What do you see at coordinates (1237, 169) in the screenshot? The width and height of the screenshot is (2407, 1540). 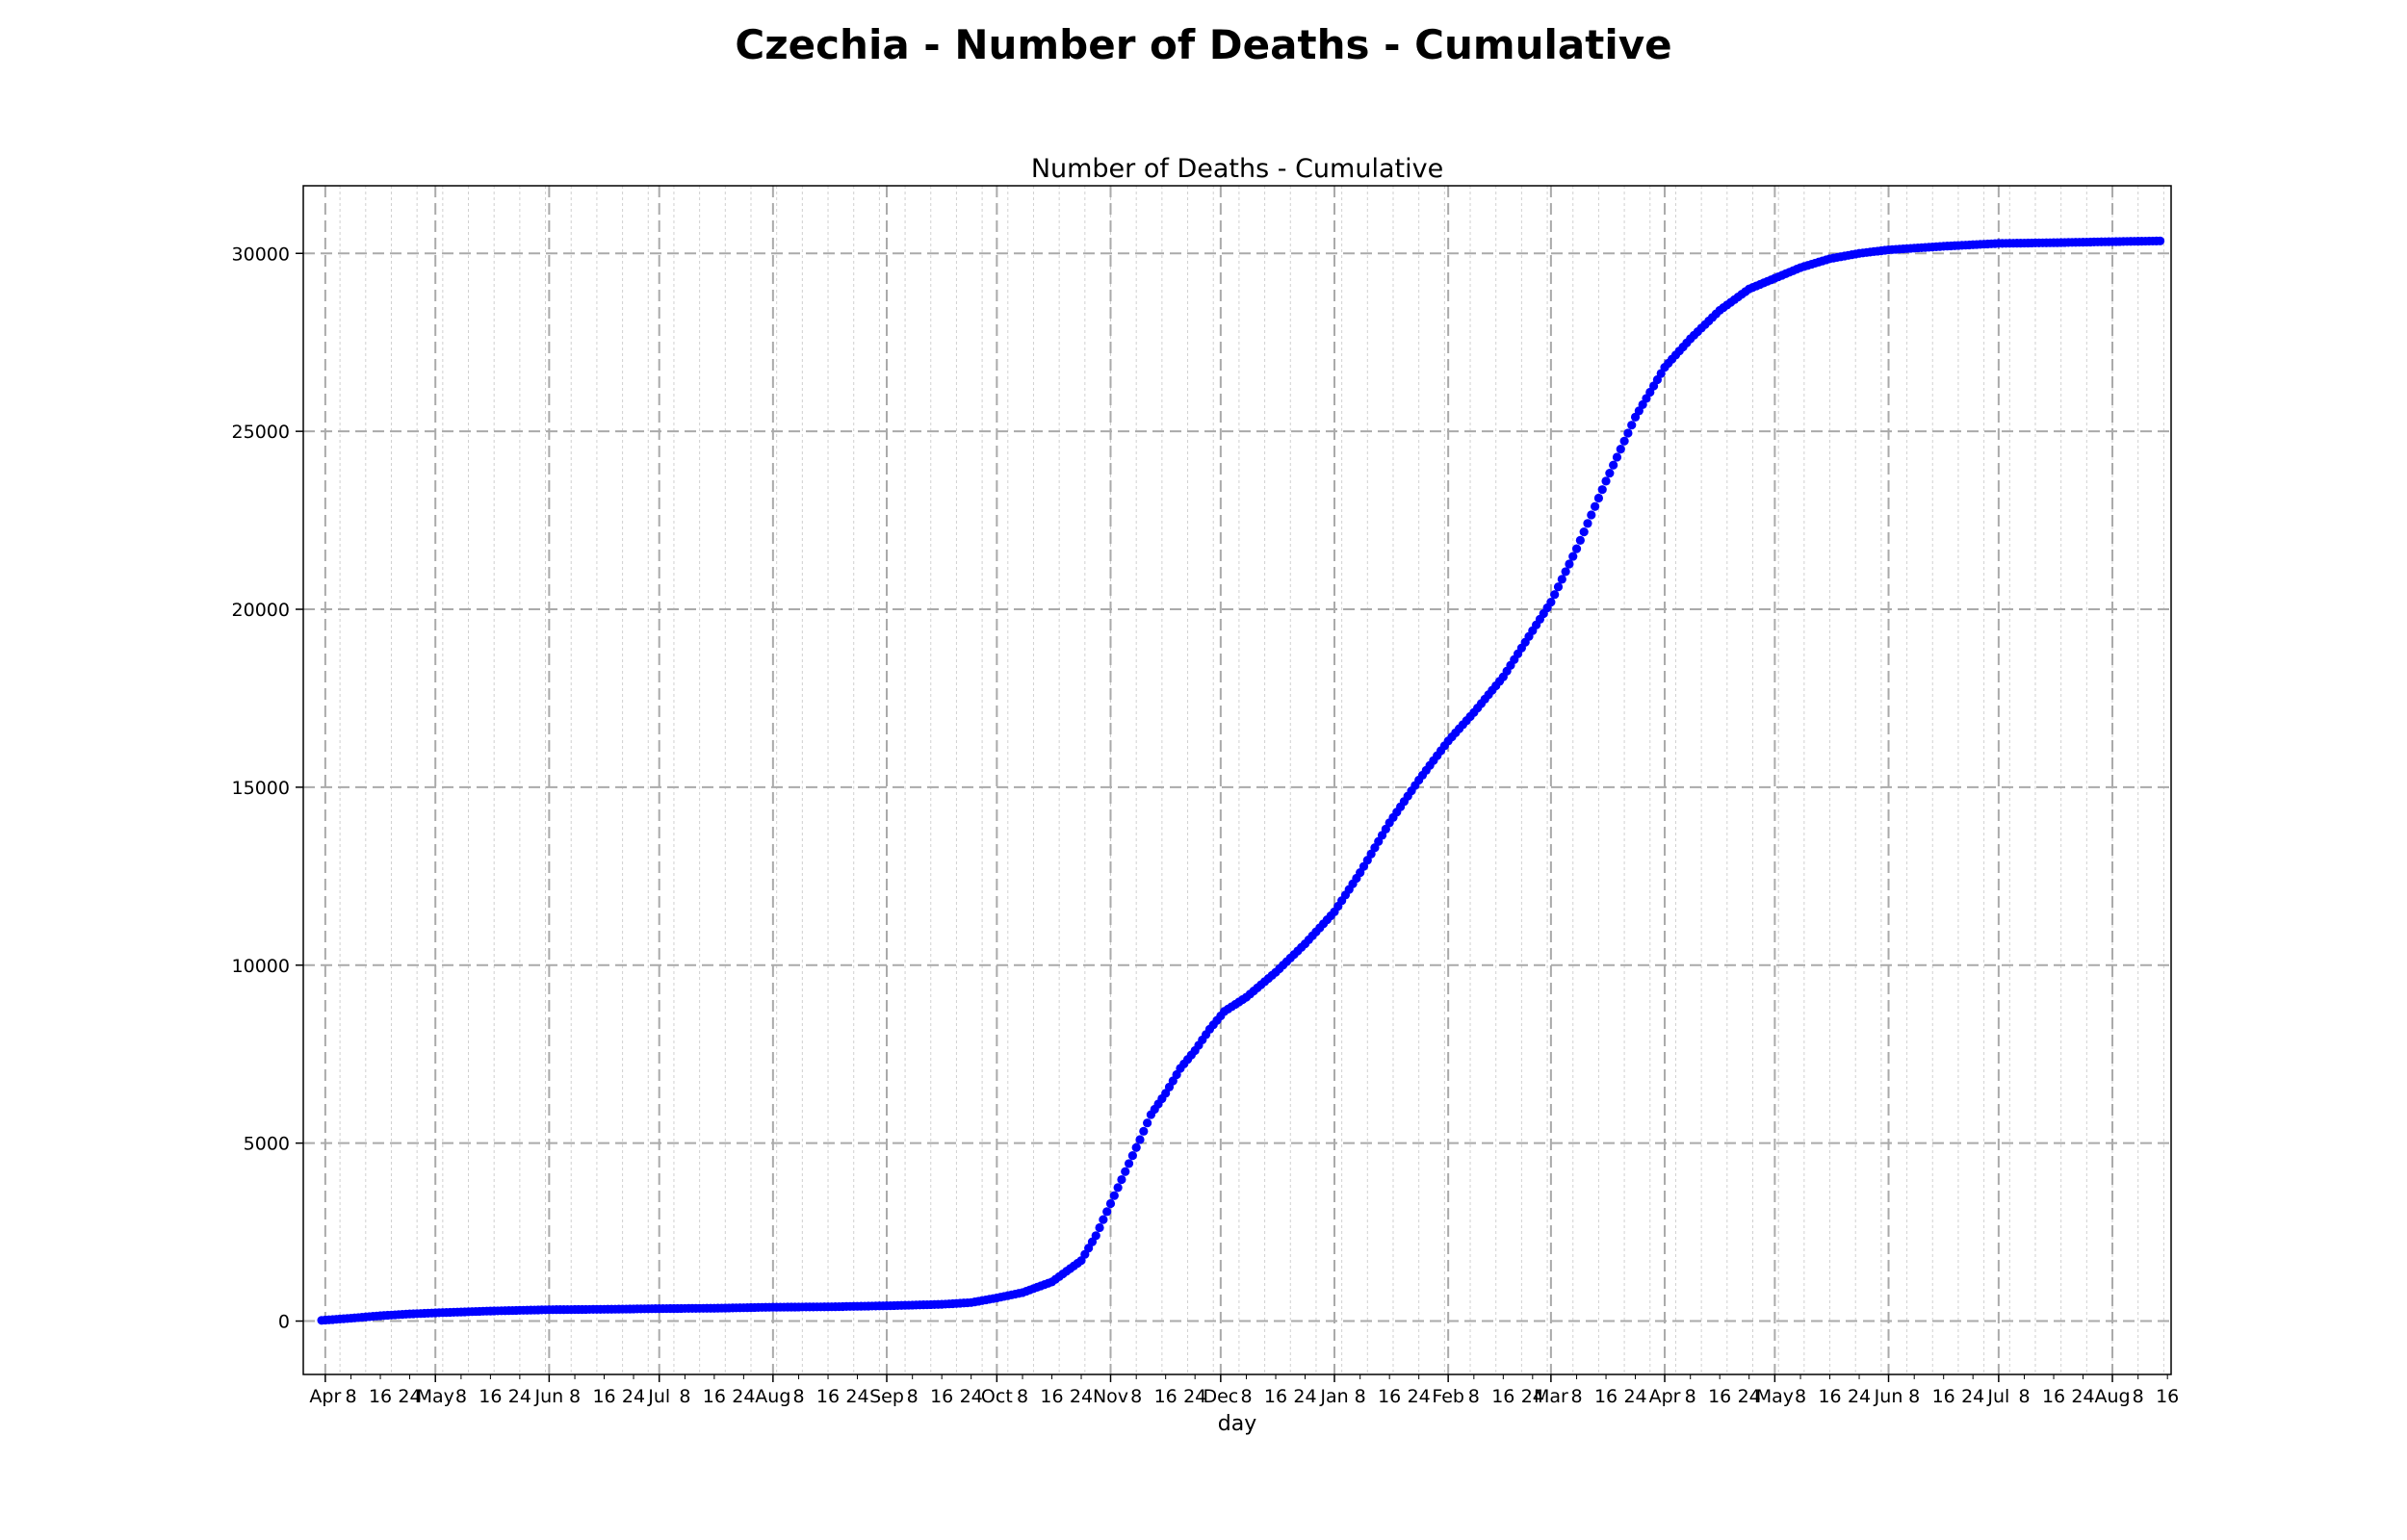 I see `axes-title: Number of Deaths - Cumulative` at bounding box center [1237, 169].